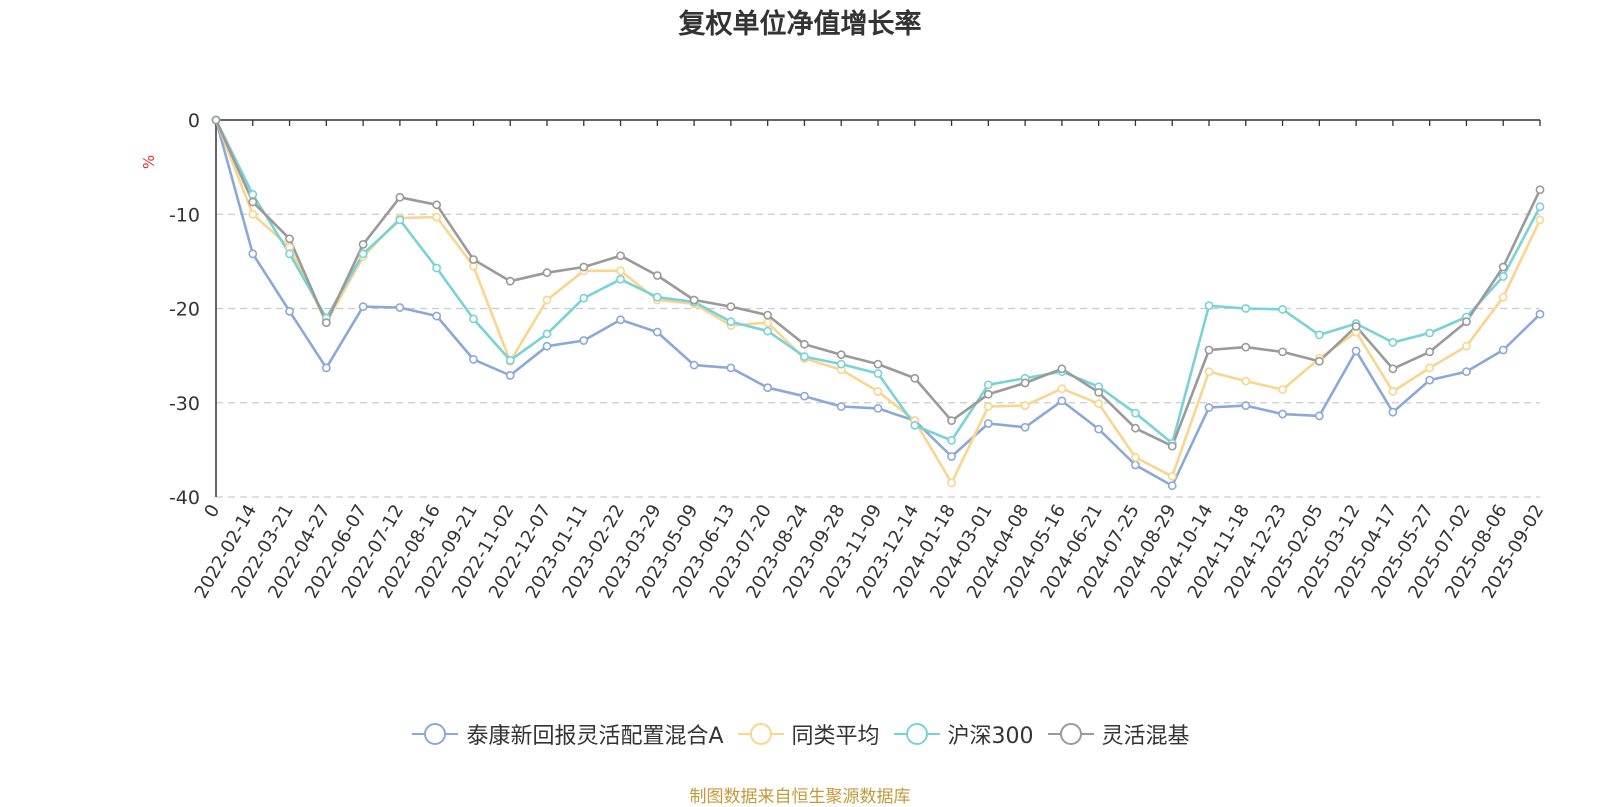  Describe the element at coordinates (800, 24) in the screenshot. I see `chart-title: 复权单位净值增长率` at that location.